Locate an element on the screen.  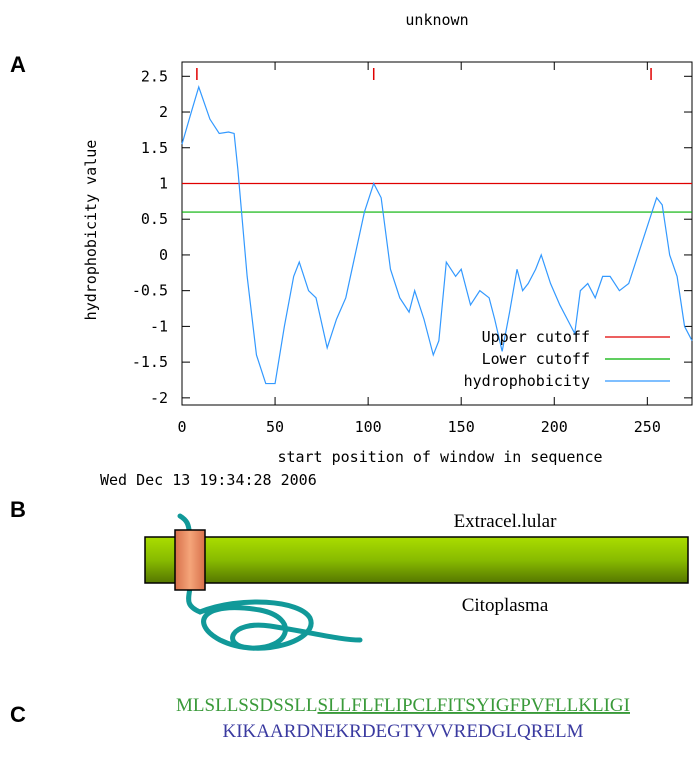
x-tick-label: 250 is located at coordinates (647, 427).